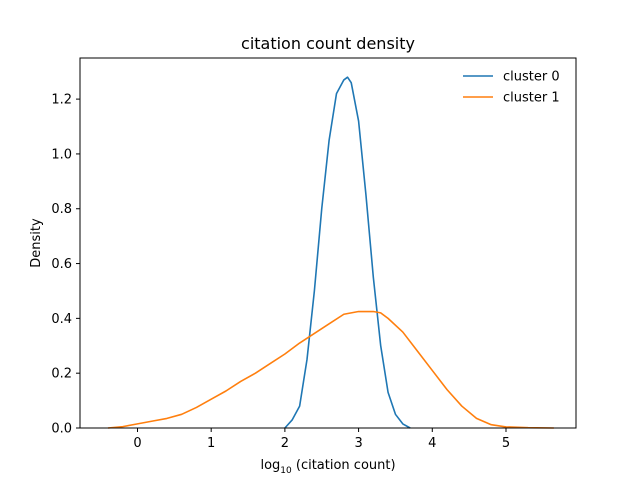 The height and width of the screenshot is (480, 640). Describe the element at coordinates (61, 429) in the screenshot. I see `y-tick-label: 0.0` at that location.